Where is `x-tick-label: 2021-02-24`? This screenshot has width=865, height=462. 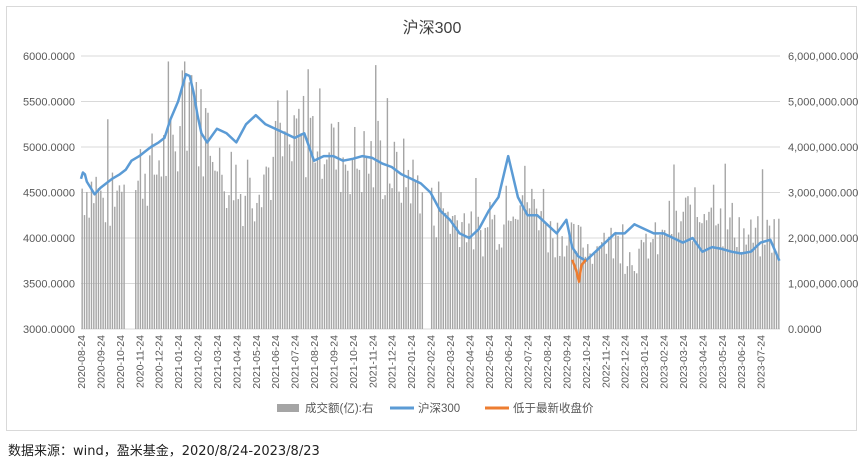 x-tick-label: 2021-02-24 is located at coordinates (199, 362).